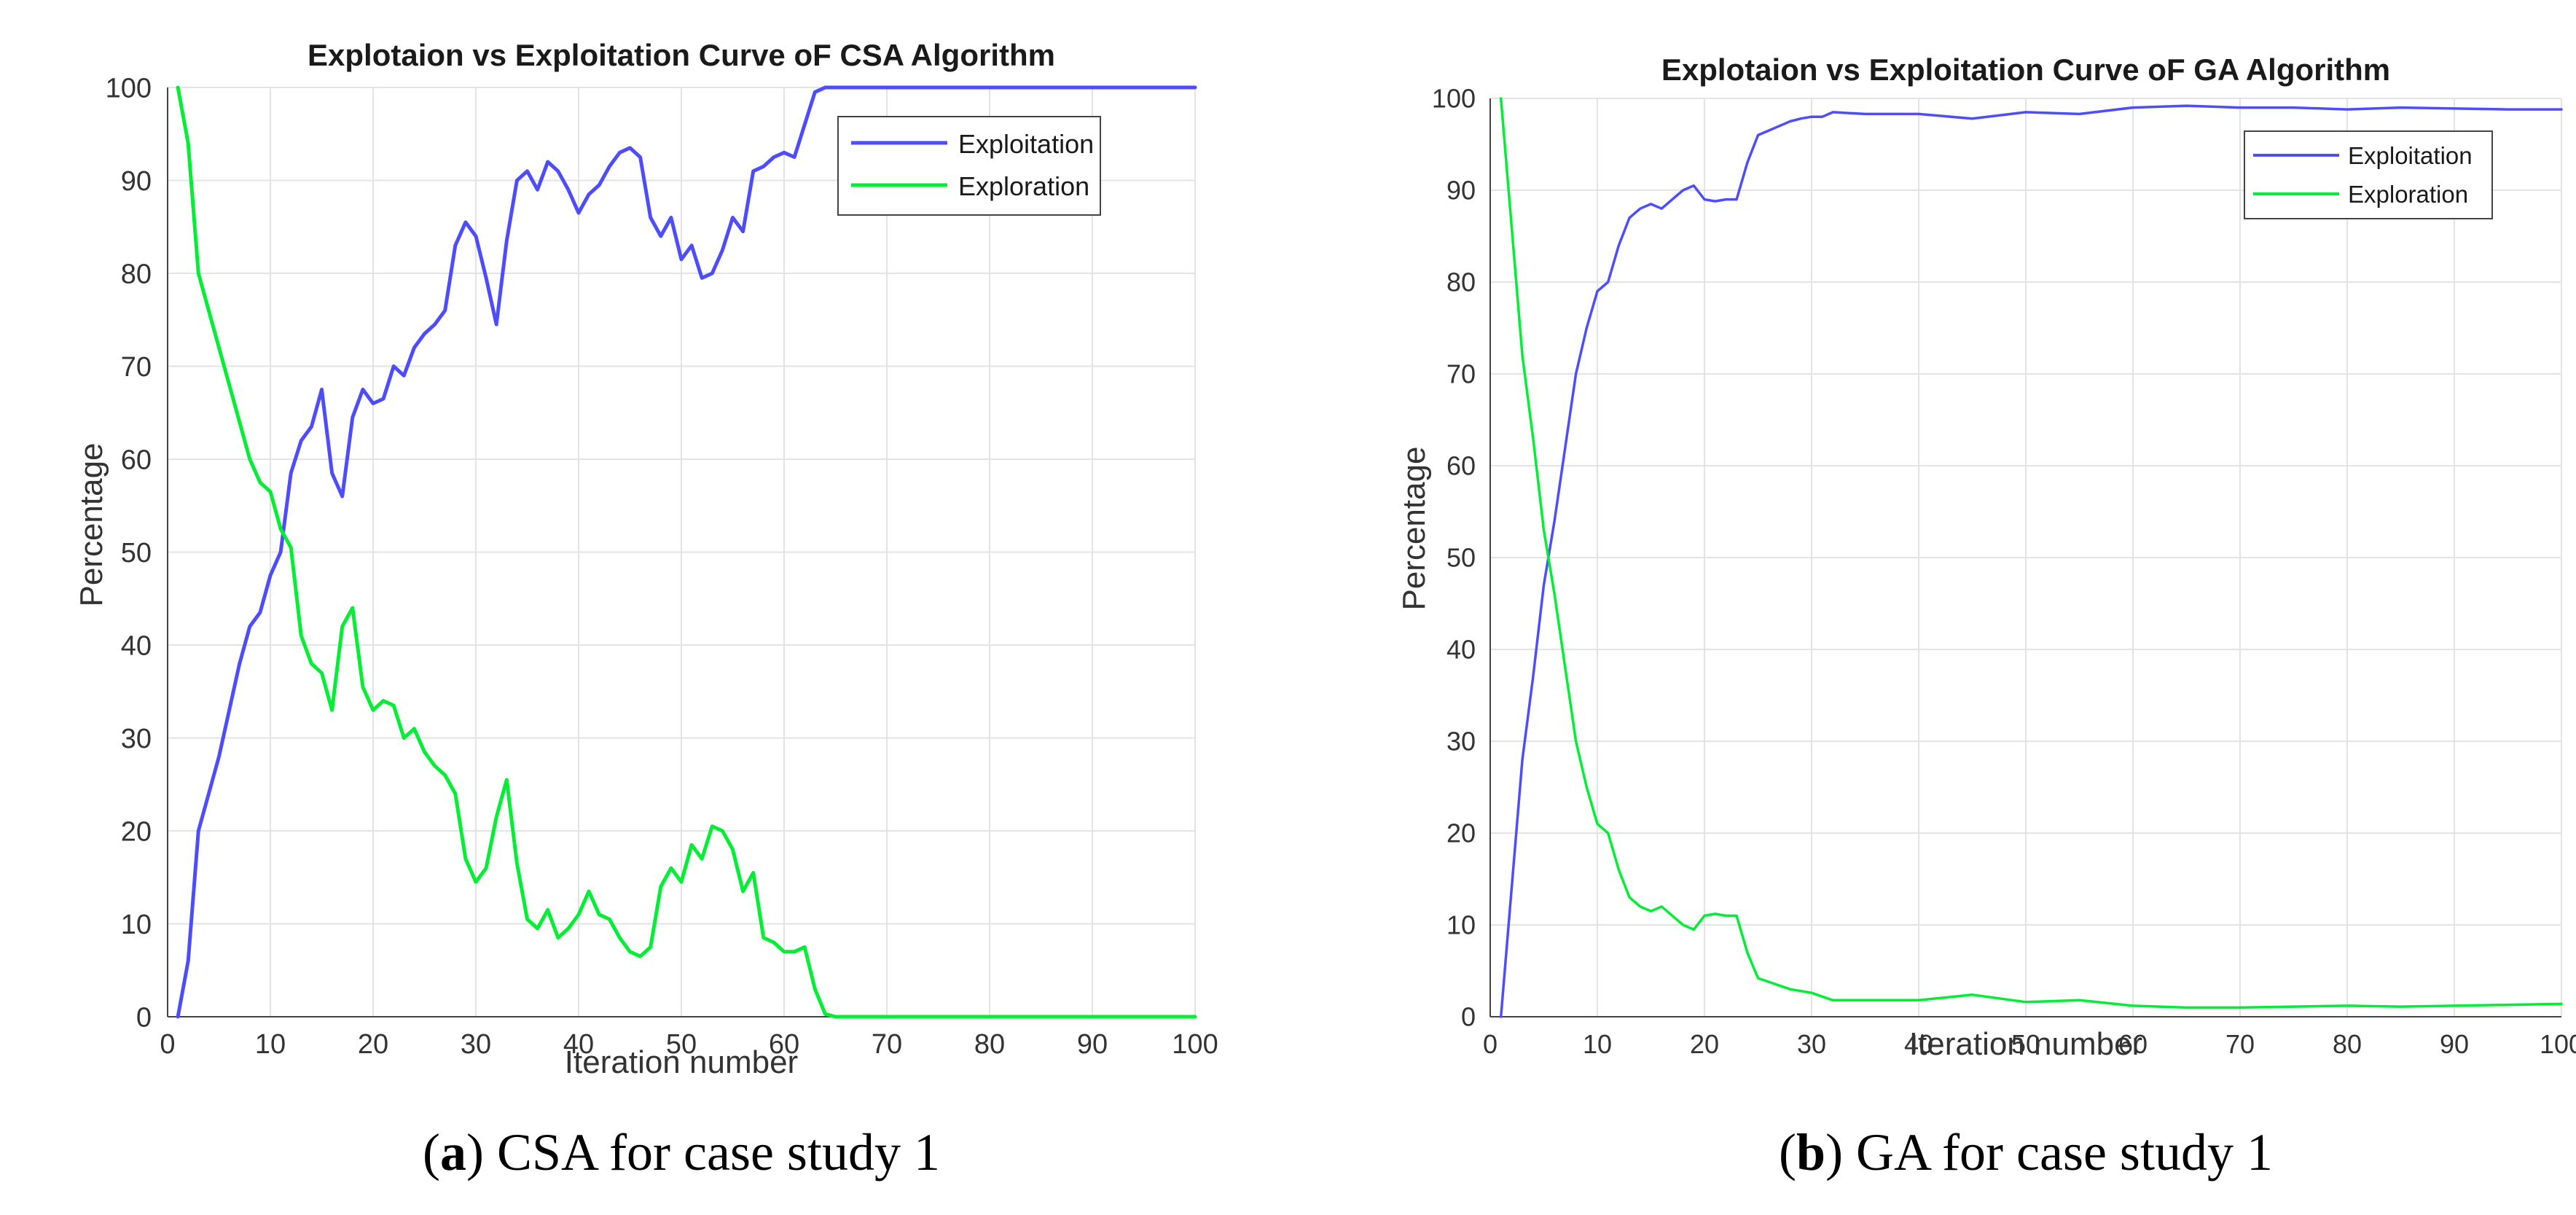  What do you see at coordinates (1810, 1152) in the screenshot?
I see `caption-letter: b` at bounding box center [1810, 1152].